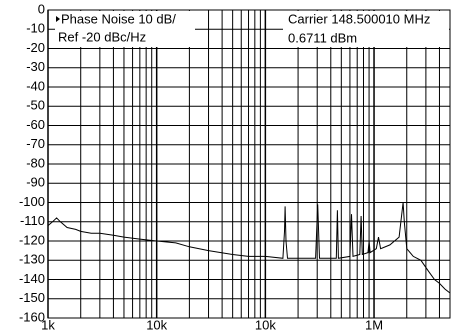  Describe the element at coordinates (35, 66) in the screenshot. I see `y-tick-label: -30` at that location.